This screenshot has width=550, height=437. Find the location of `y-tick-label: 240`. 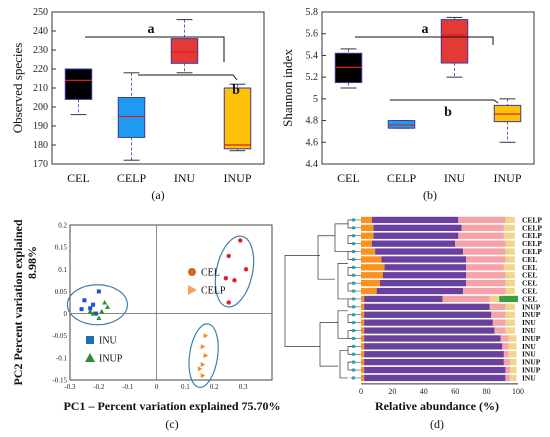

y-tick-label: 240 is located at coordinates (40, 31).